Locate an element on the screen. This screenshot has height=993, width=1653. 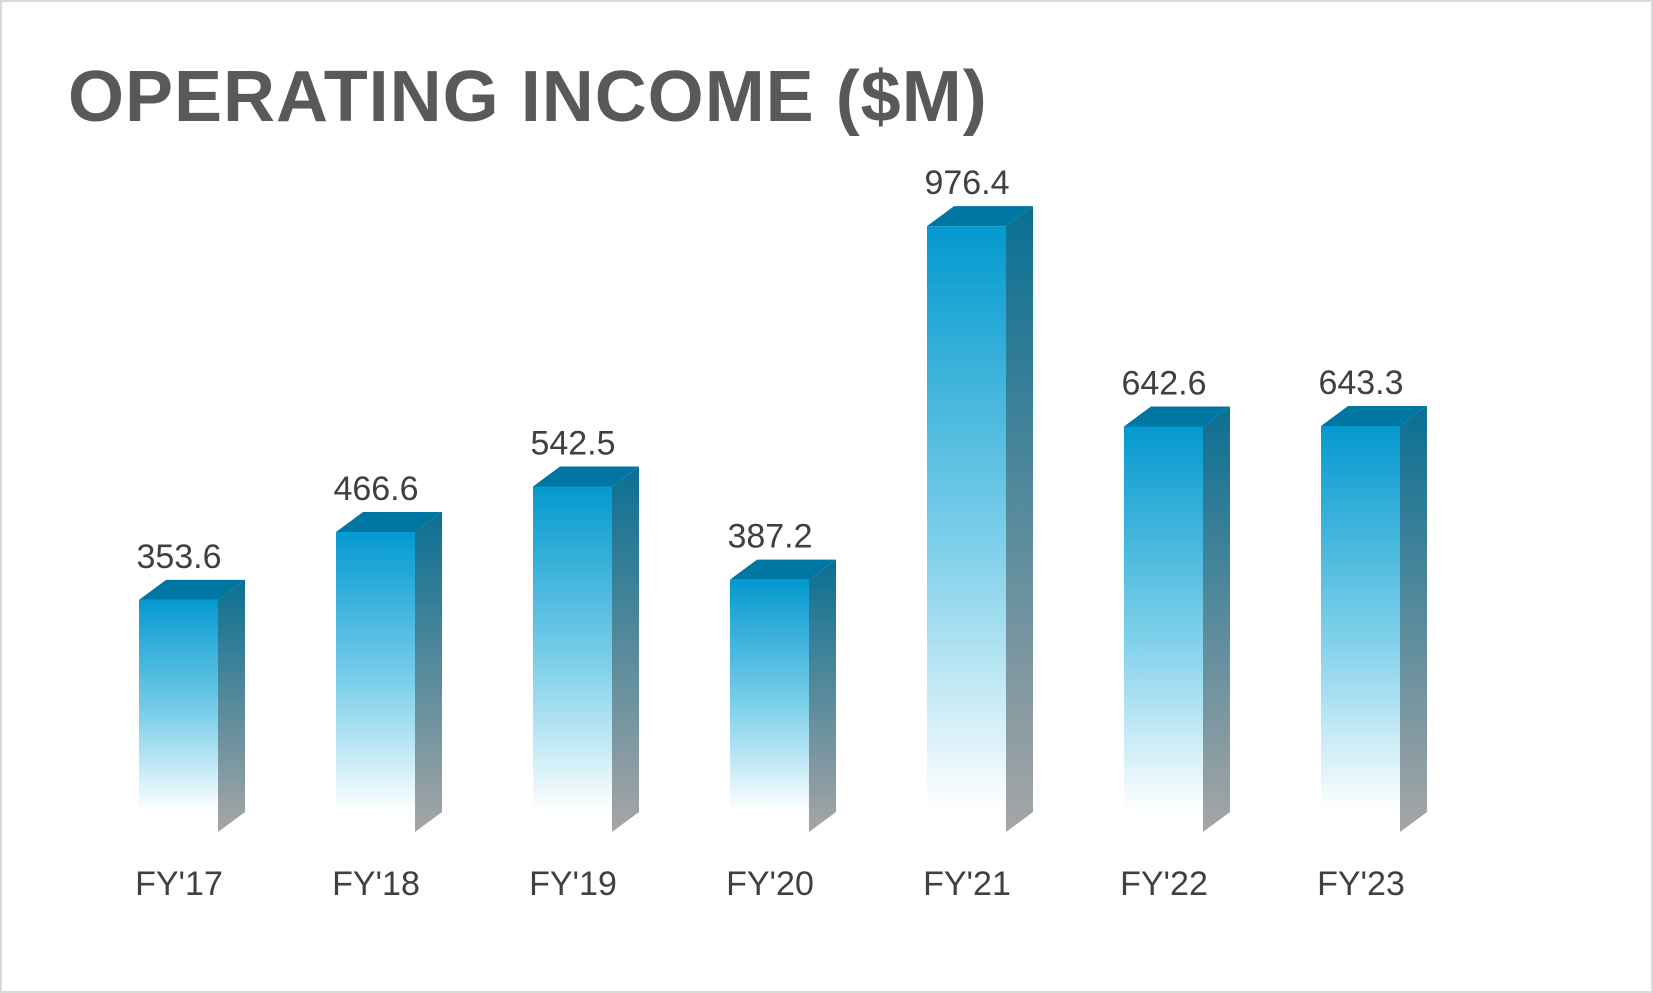
category-label: FY'19 is located at coordinates (573, 884).